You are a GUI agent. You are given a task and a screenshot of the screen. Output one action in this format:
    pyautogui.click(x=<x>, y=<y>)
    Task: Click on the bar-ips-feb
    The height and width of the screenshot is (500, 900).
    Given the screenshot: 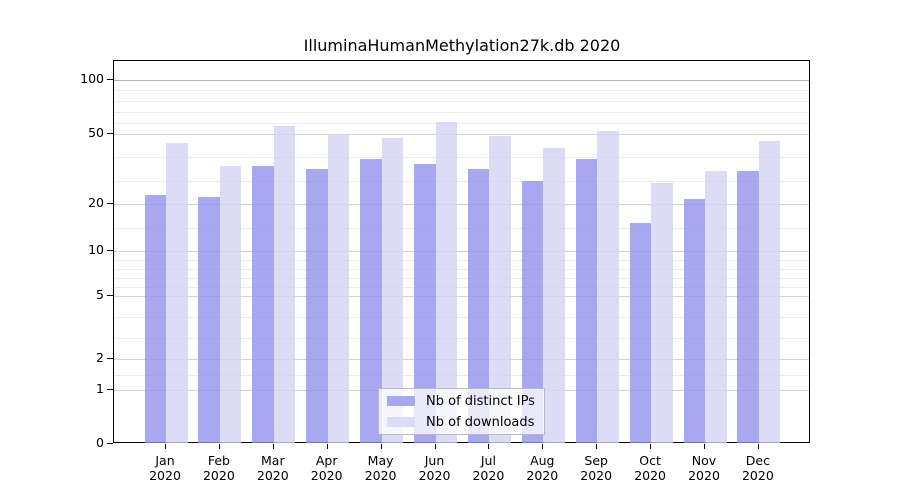 What is the action you would take?
    pyautogui.click(x=209, y=319)
    